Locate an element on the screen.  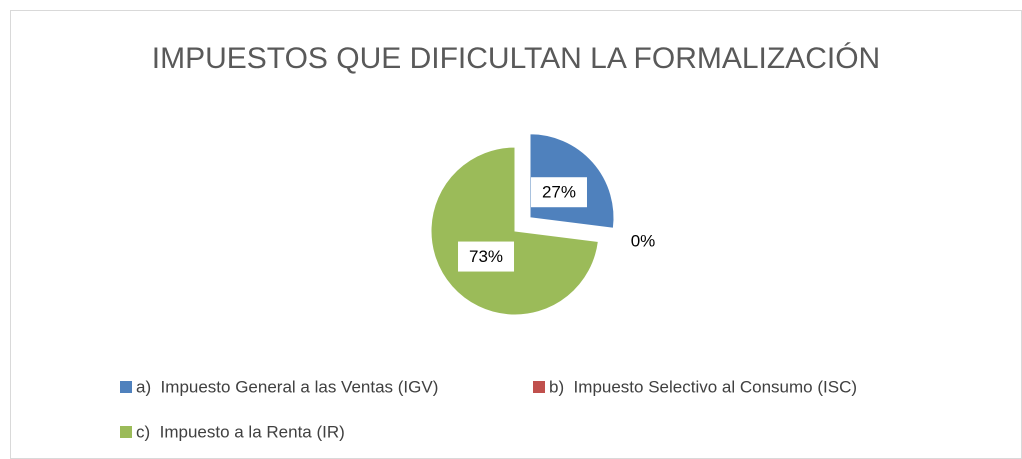
data-label: 73% is located at coordinates (486, 256).